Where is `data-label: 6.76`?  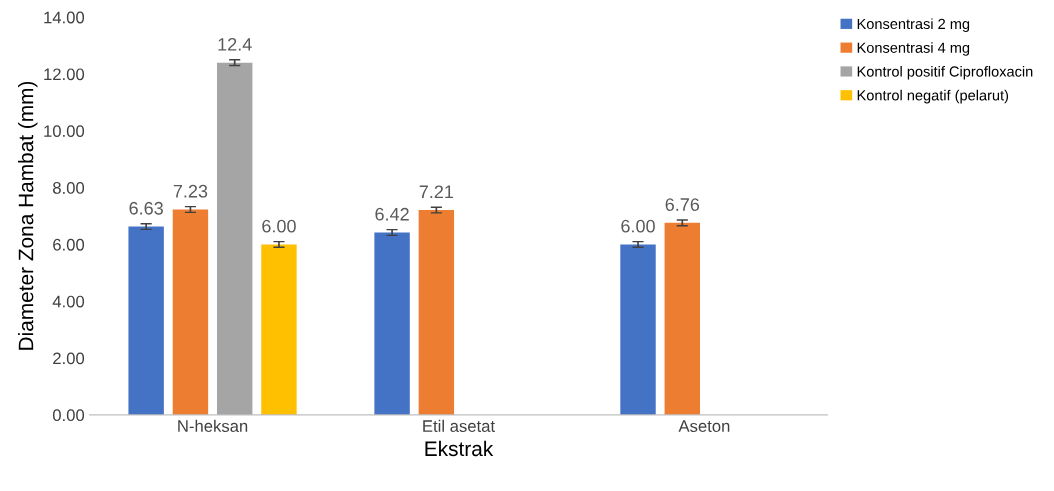 data-label: 6.76 is located at coordinates (682, 204).